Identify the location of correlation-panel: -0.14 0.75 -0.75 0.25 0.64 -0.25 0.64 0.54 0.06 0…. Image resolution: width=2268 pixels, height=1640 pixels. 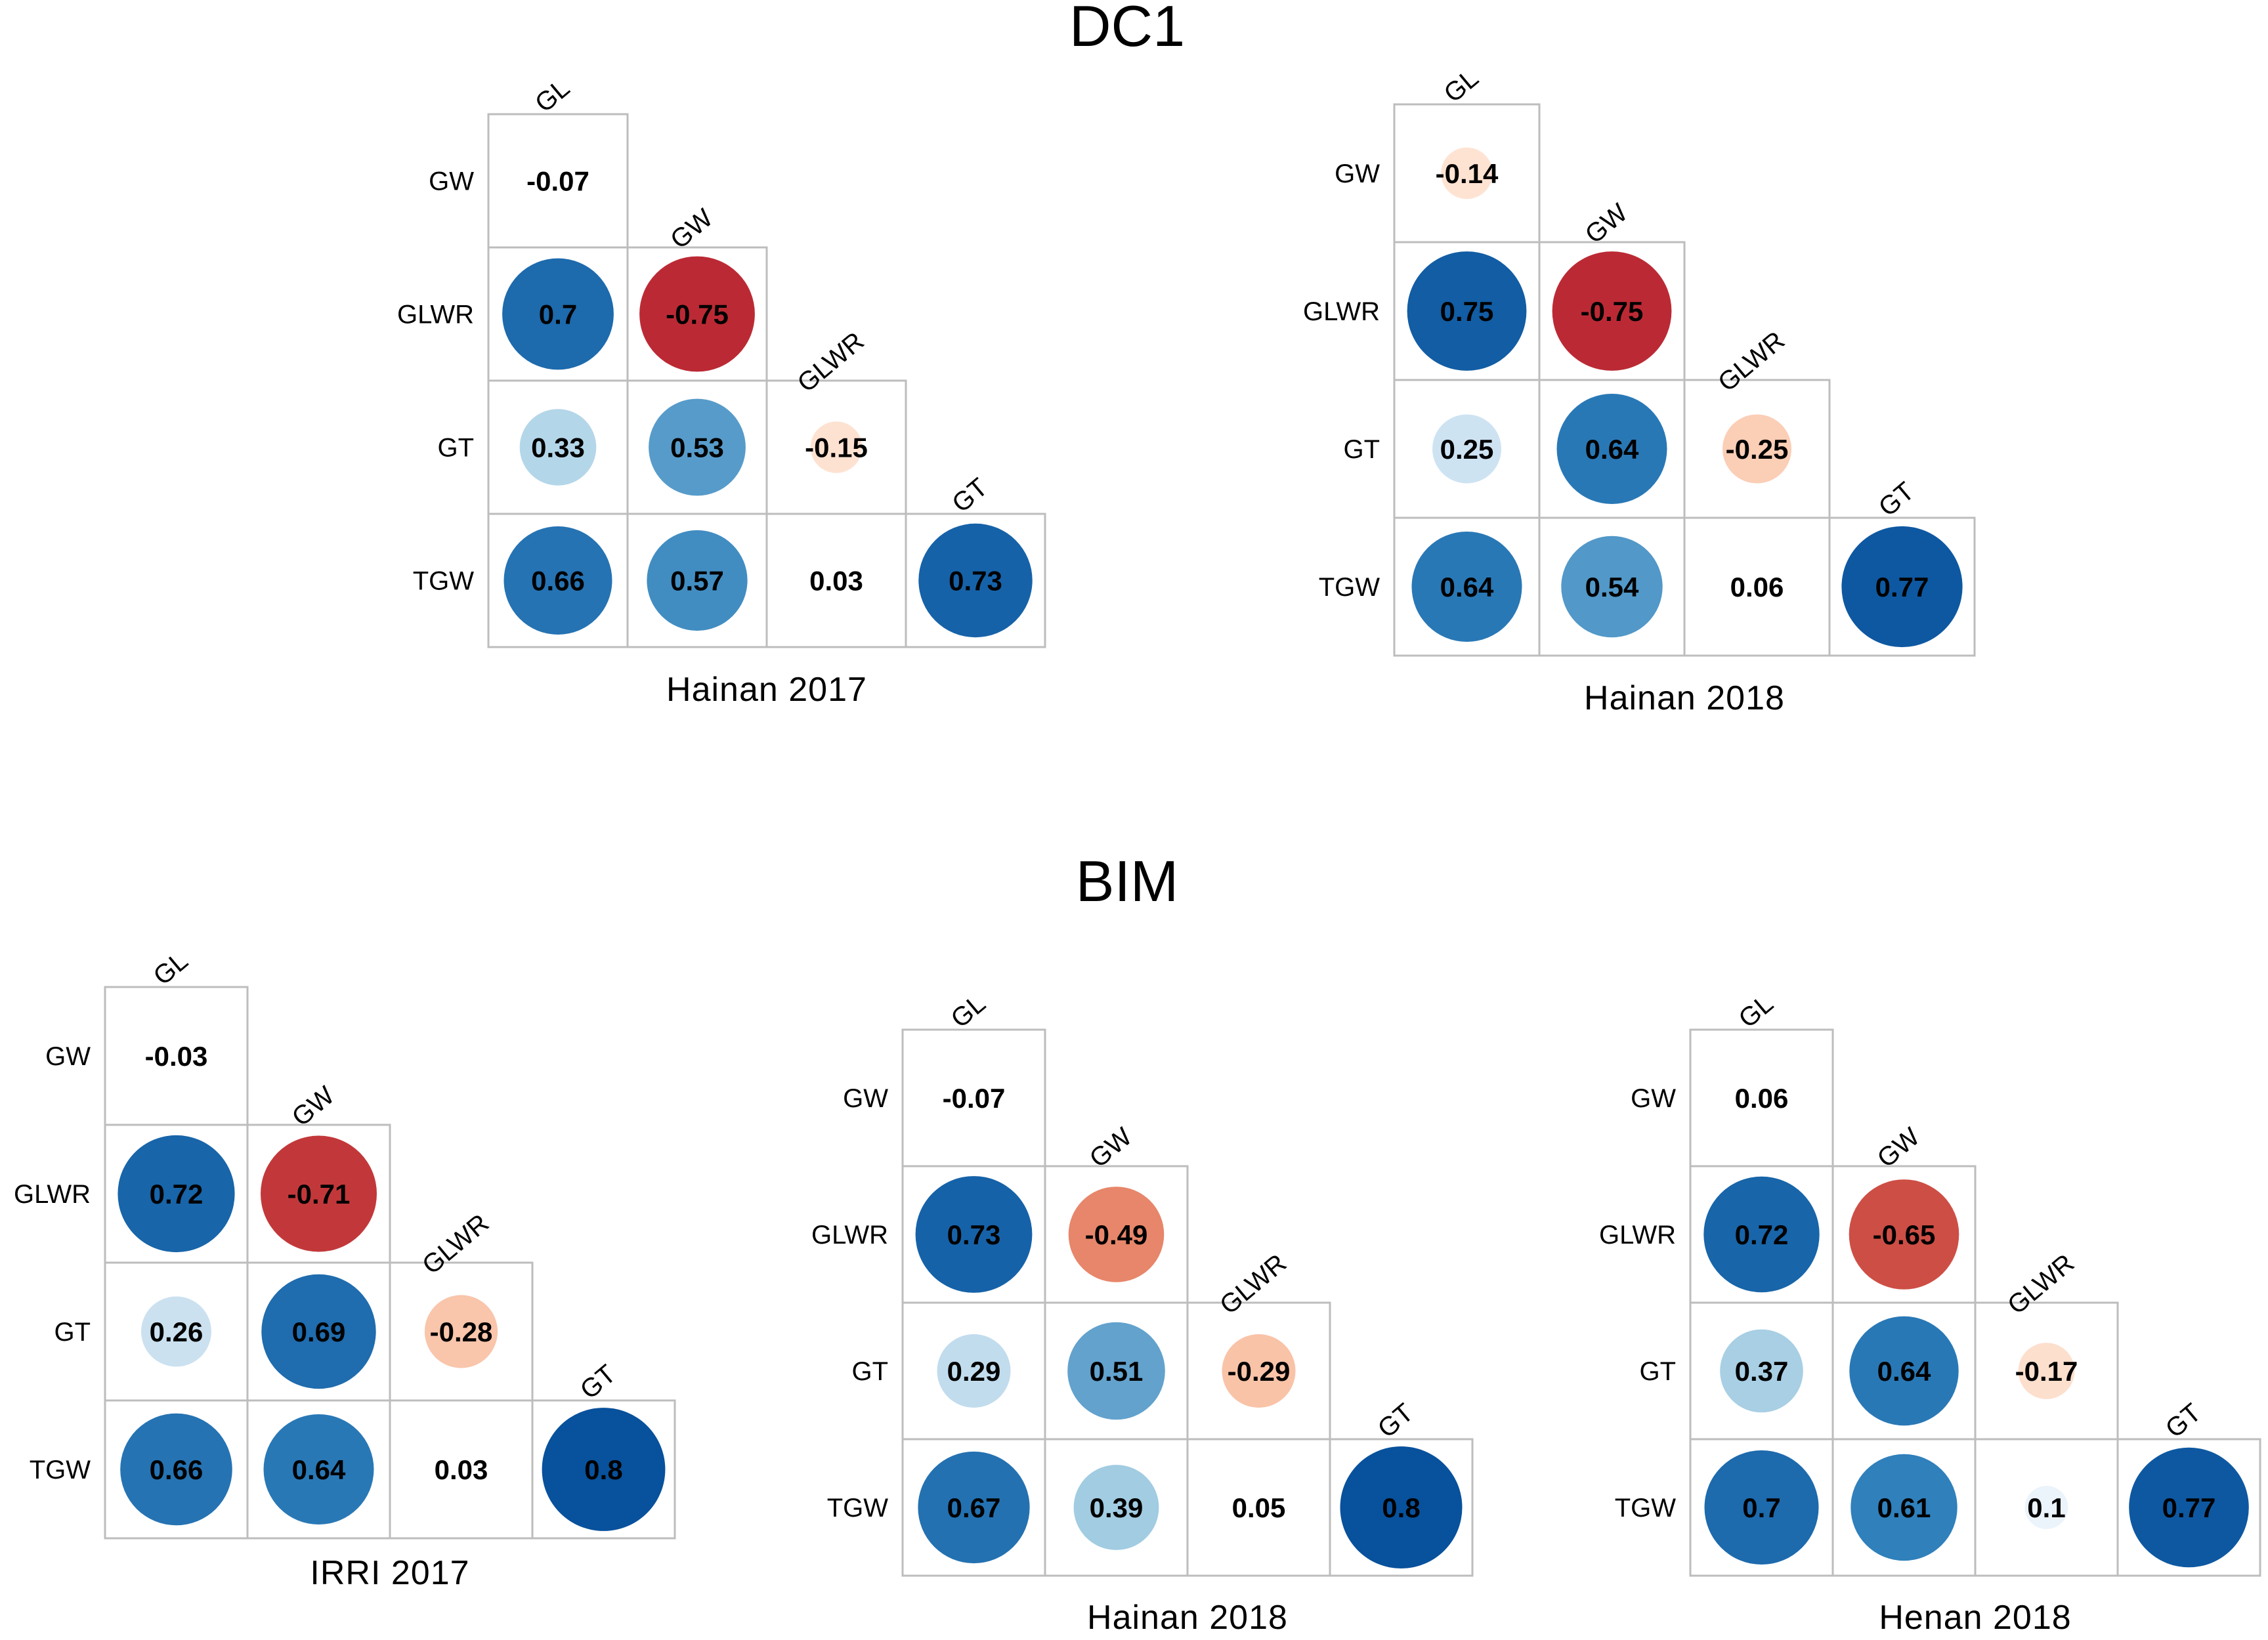
(1639, 390).